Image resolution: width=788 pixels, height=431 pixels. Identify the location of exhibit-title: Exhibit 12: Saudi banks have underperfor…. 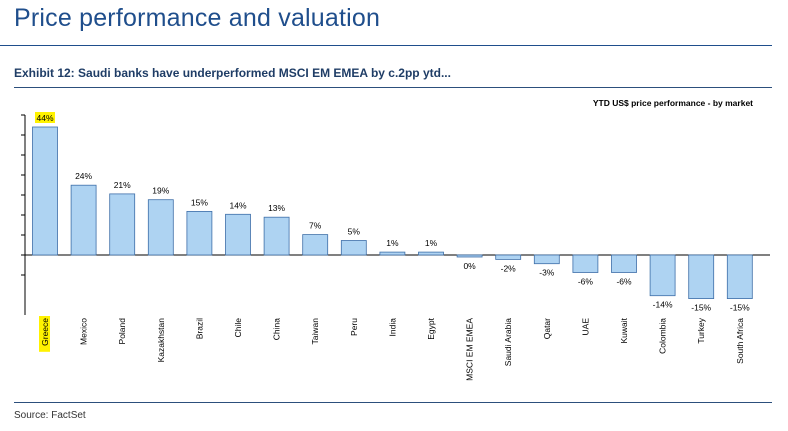
(232, 73).